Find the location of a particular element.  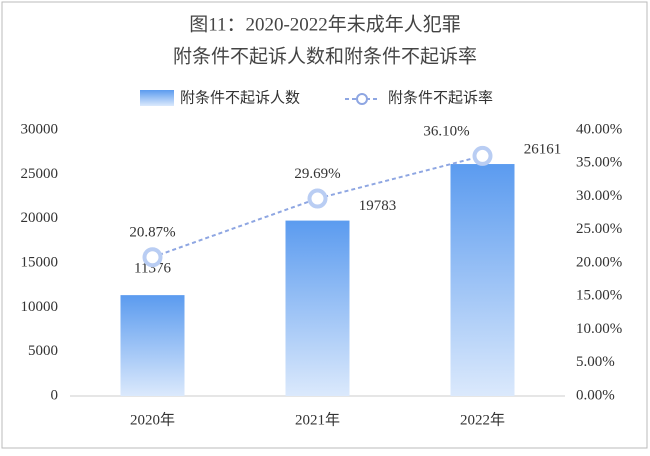

y-tick-label: 0 is located at coordinates (55, 395).